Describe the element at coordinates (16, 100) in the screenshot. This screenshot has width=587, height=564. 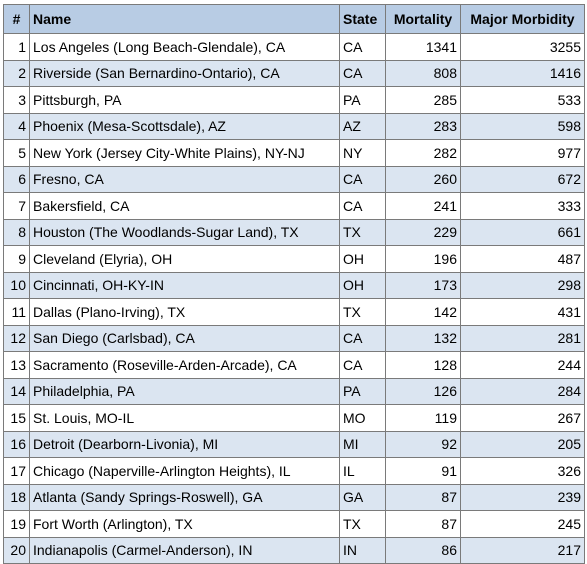
I see `row-number: 3` at that location.